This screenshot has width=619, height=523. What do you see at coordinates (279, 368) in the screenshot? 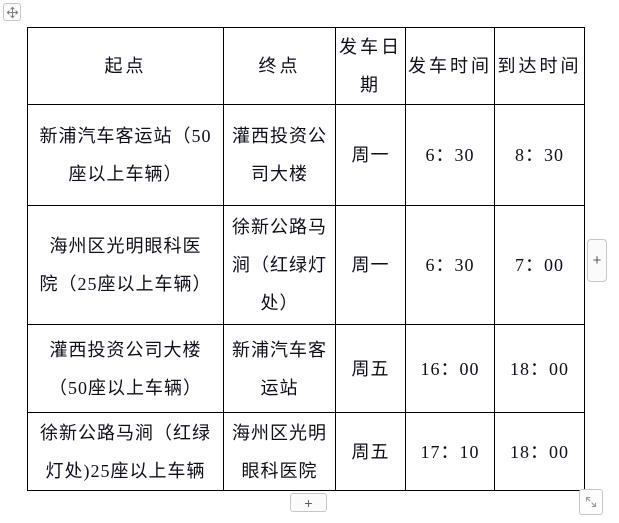
I see `cell-destination: 新浦汽车客 运站` at bounding box center [279, 368].